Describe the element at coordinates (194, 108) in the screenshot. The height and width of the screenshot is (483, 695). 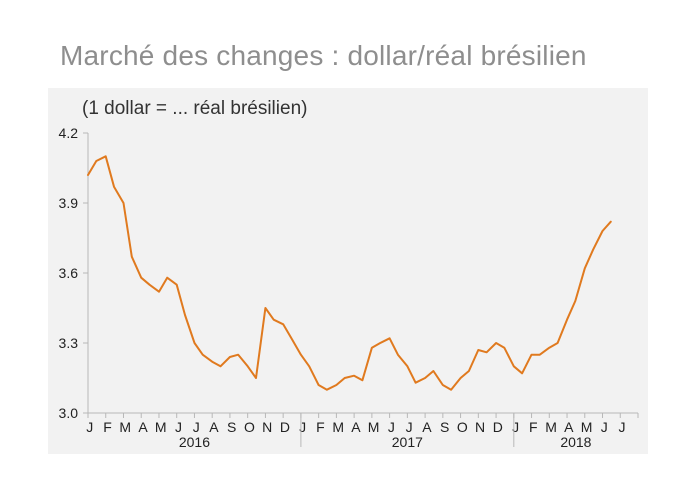
I see `unit-label: (1 dollar = ... réal brésilien)` at that location.